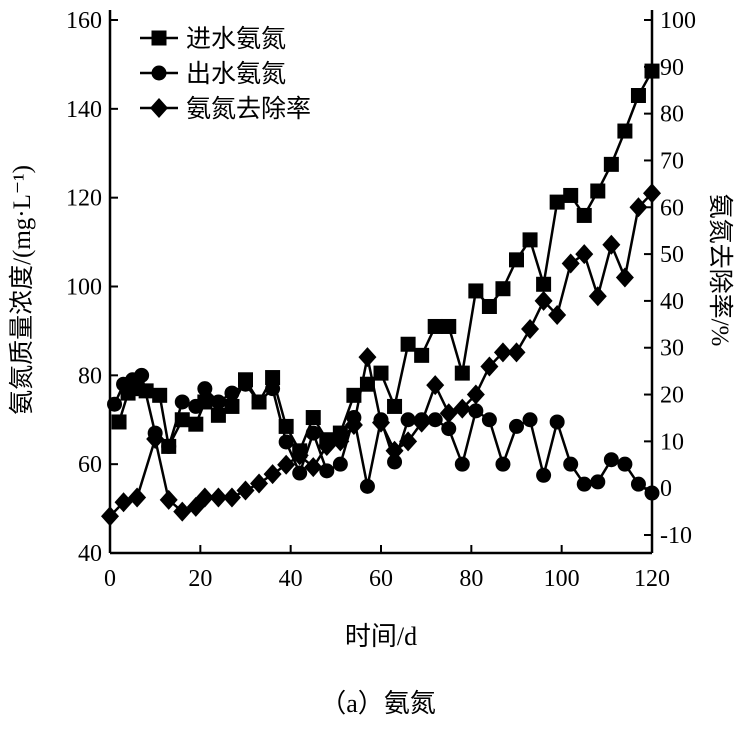 Image resolution: width=755 pixels, height=730 pixels. What do you see at coordinates (236, 74) in the screenshot?
I see `legend-label: 出水氨氮` at bounding box center [236, 74].